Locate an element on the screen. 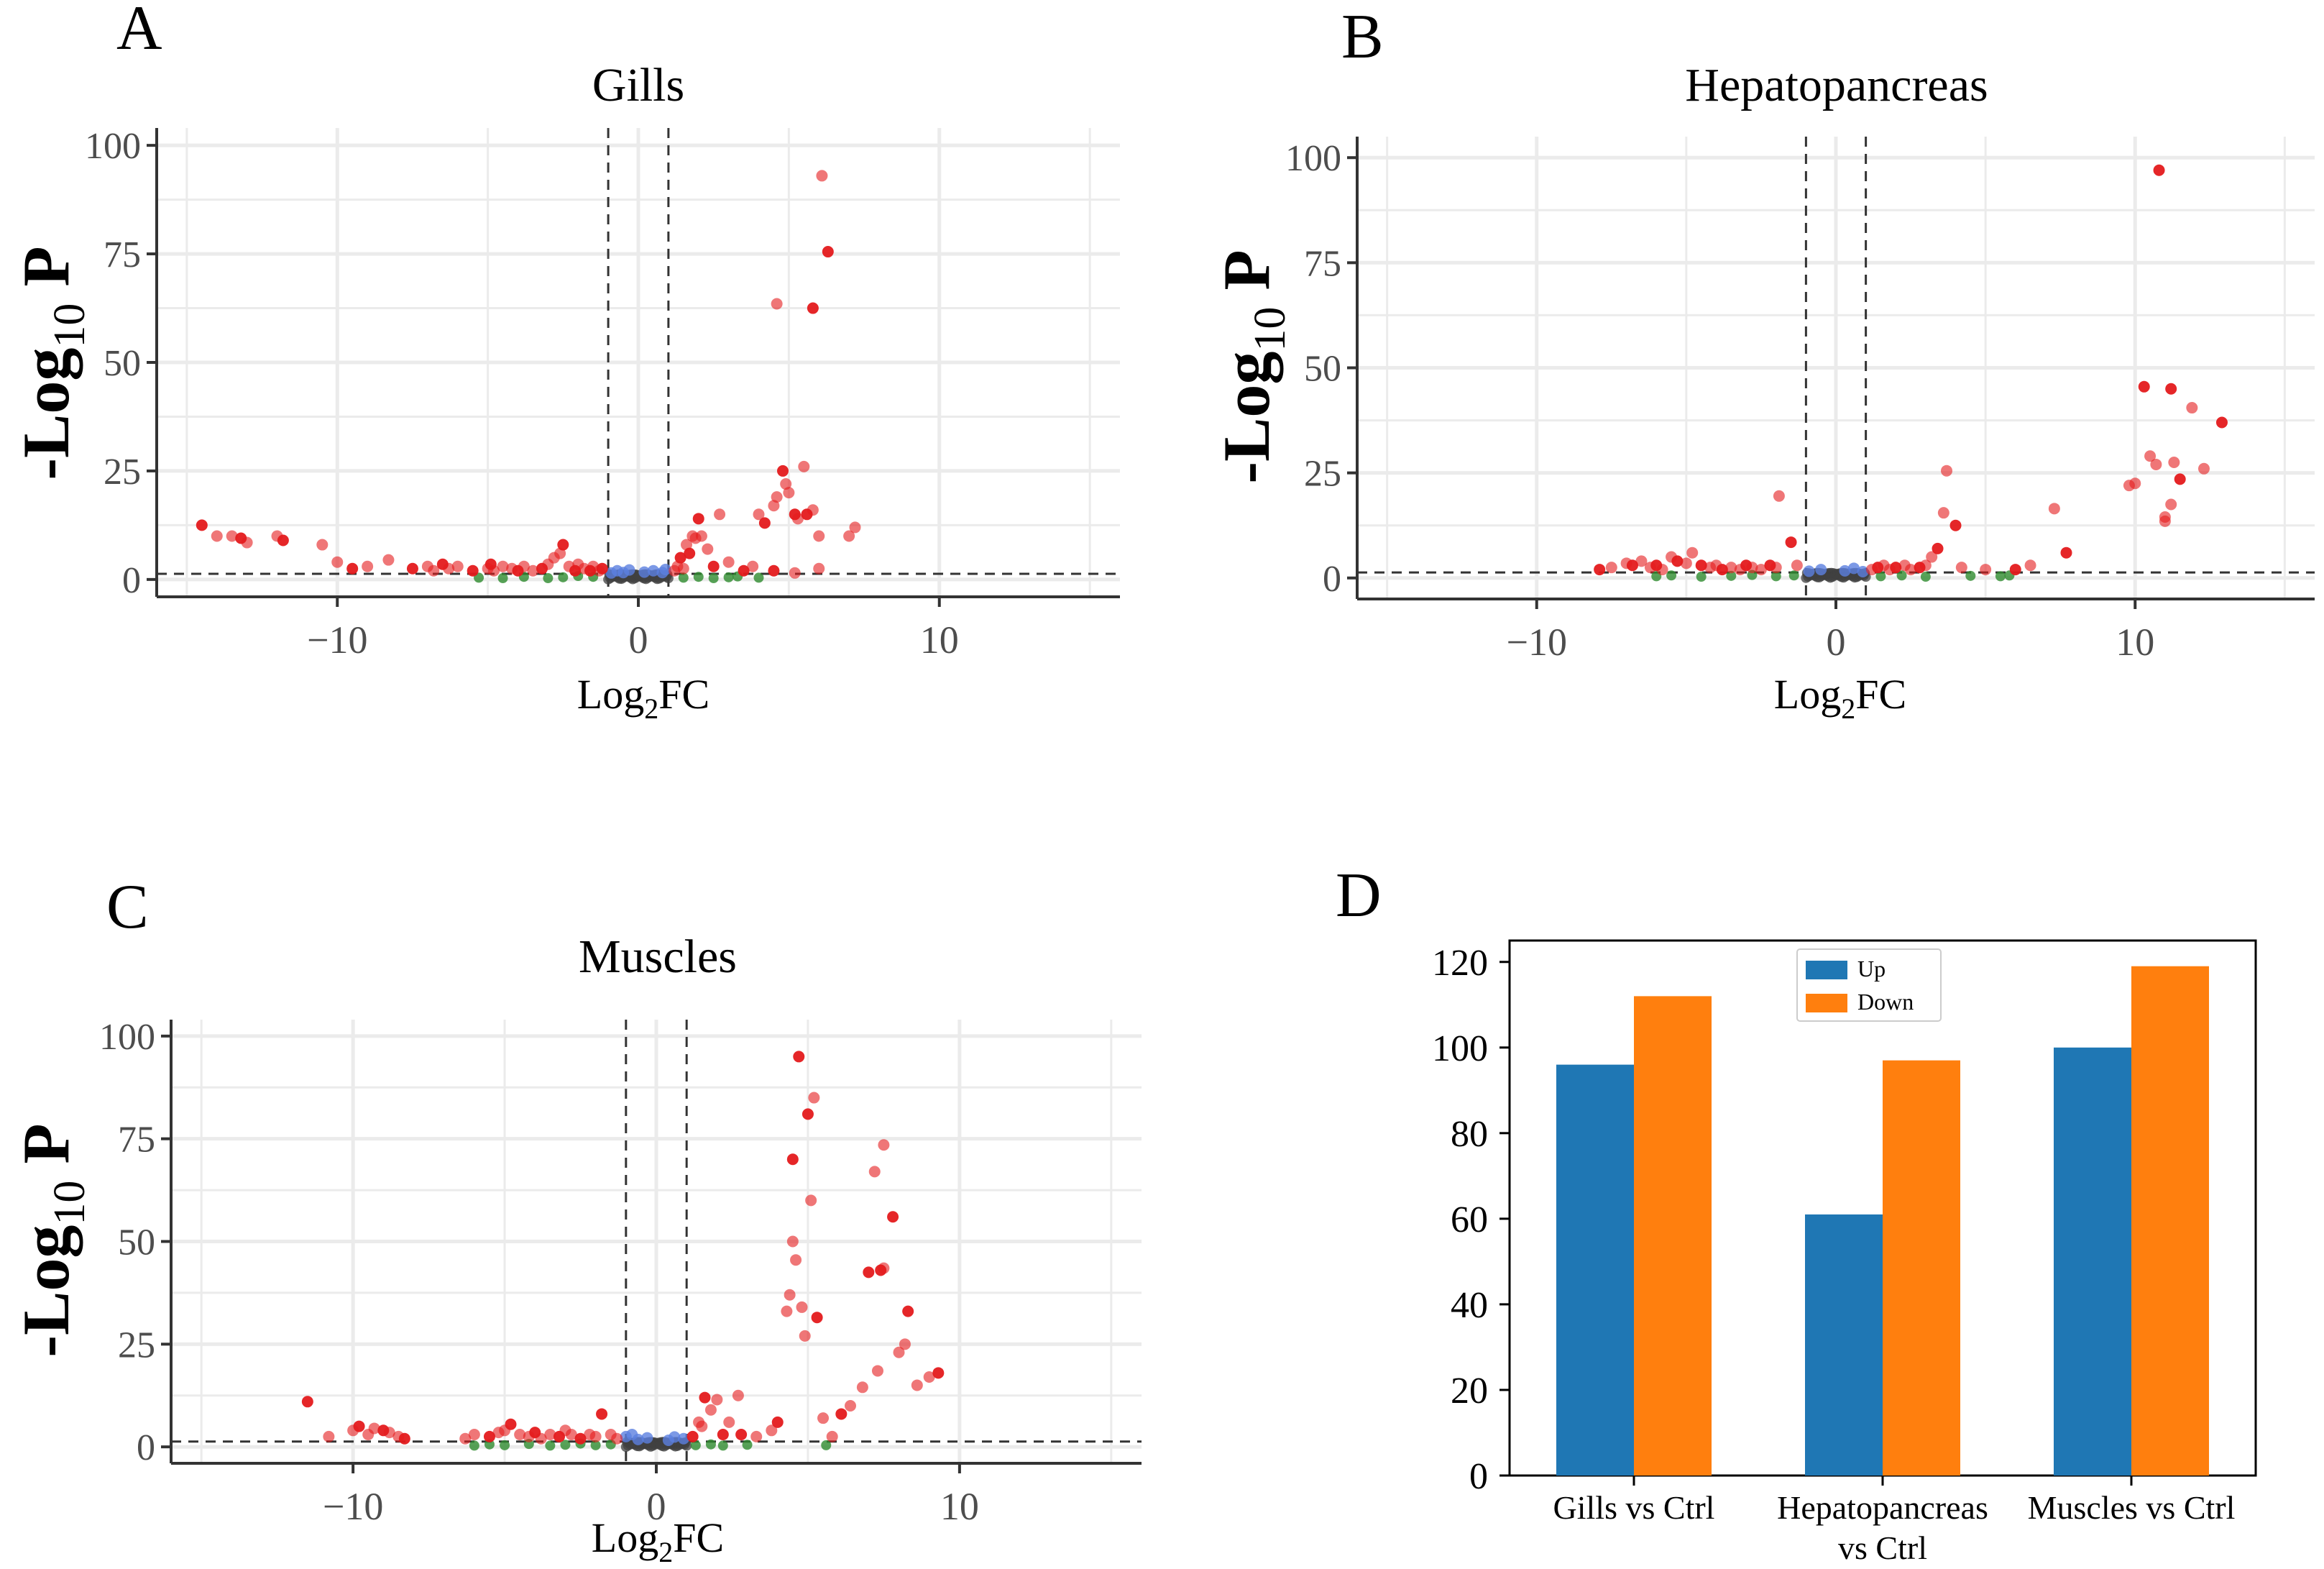 The height and width of the screenshot is (1569, 2324). legend-label-down: Down is located at coordinates (1886, 1002).